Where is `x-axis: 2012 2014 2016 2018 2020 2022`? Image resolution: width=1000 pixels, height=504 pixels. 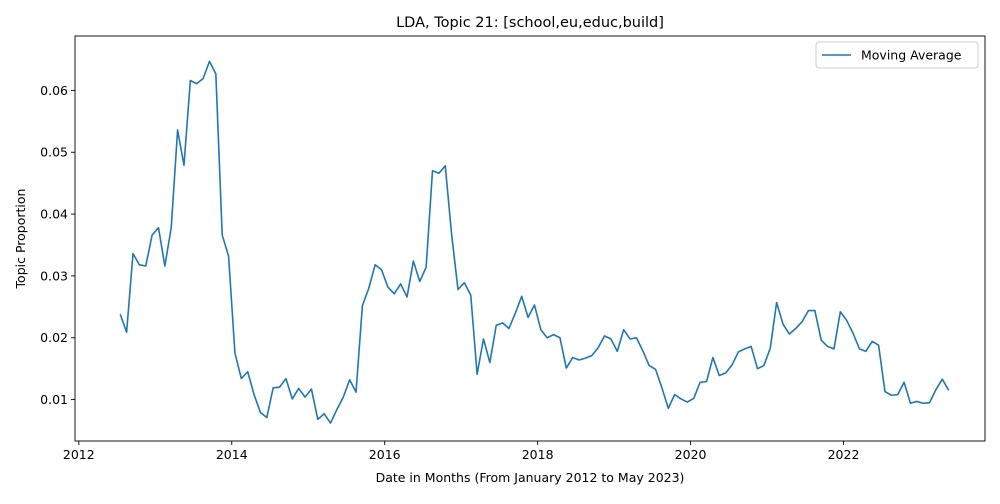 x-axis: 2012 2014 2016 2018 2020 2022 is located at coordinates (461, 451).